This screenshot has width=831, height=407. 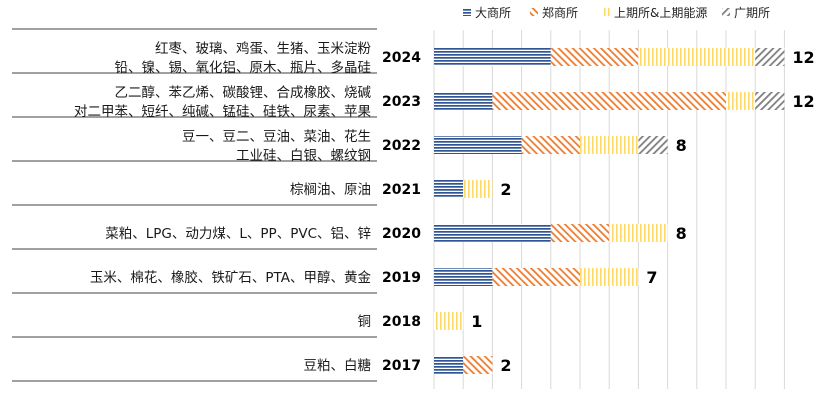 I want to click on legend-swatch-shfe_ine, so click(x=606, y=12).